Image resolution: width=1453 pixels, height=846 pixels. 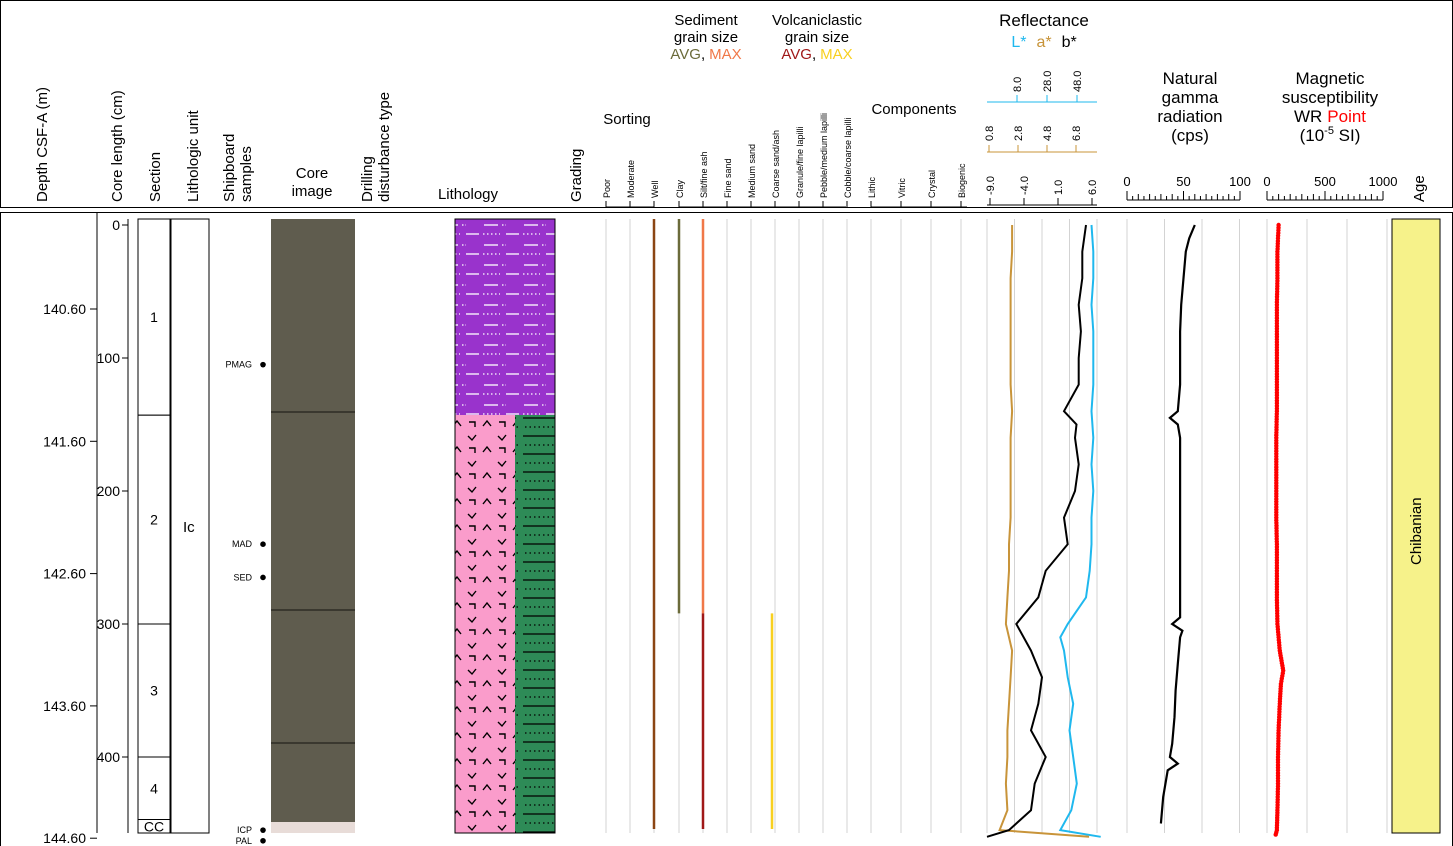 What do you see at coordinates (1044, 531) in the screenshot?
I see `reflectance-series-a` at bounding box center [1044, 531].